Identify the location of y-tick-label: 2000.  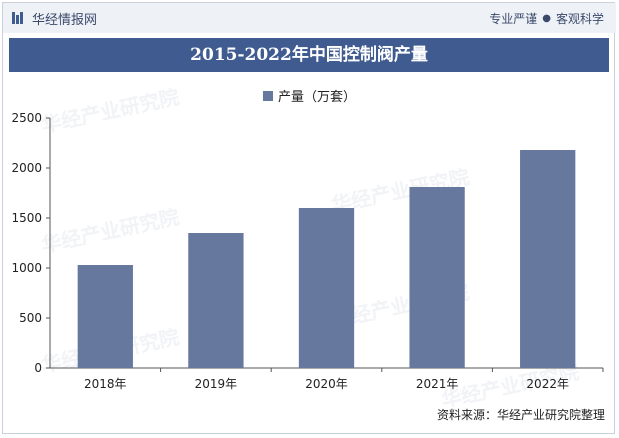
(26, 168).